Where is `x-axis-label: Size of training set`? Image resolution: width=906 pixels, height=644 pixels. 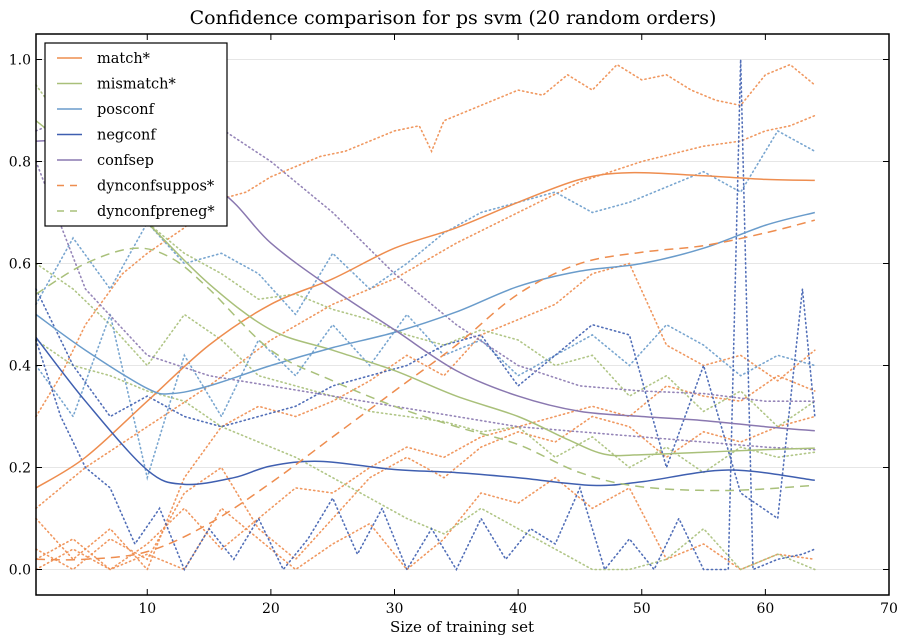
x-axis-label: Size of training set is located at coordinates (462, 627).